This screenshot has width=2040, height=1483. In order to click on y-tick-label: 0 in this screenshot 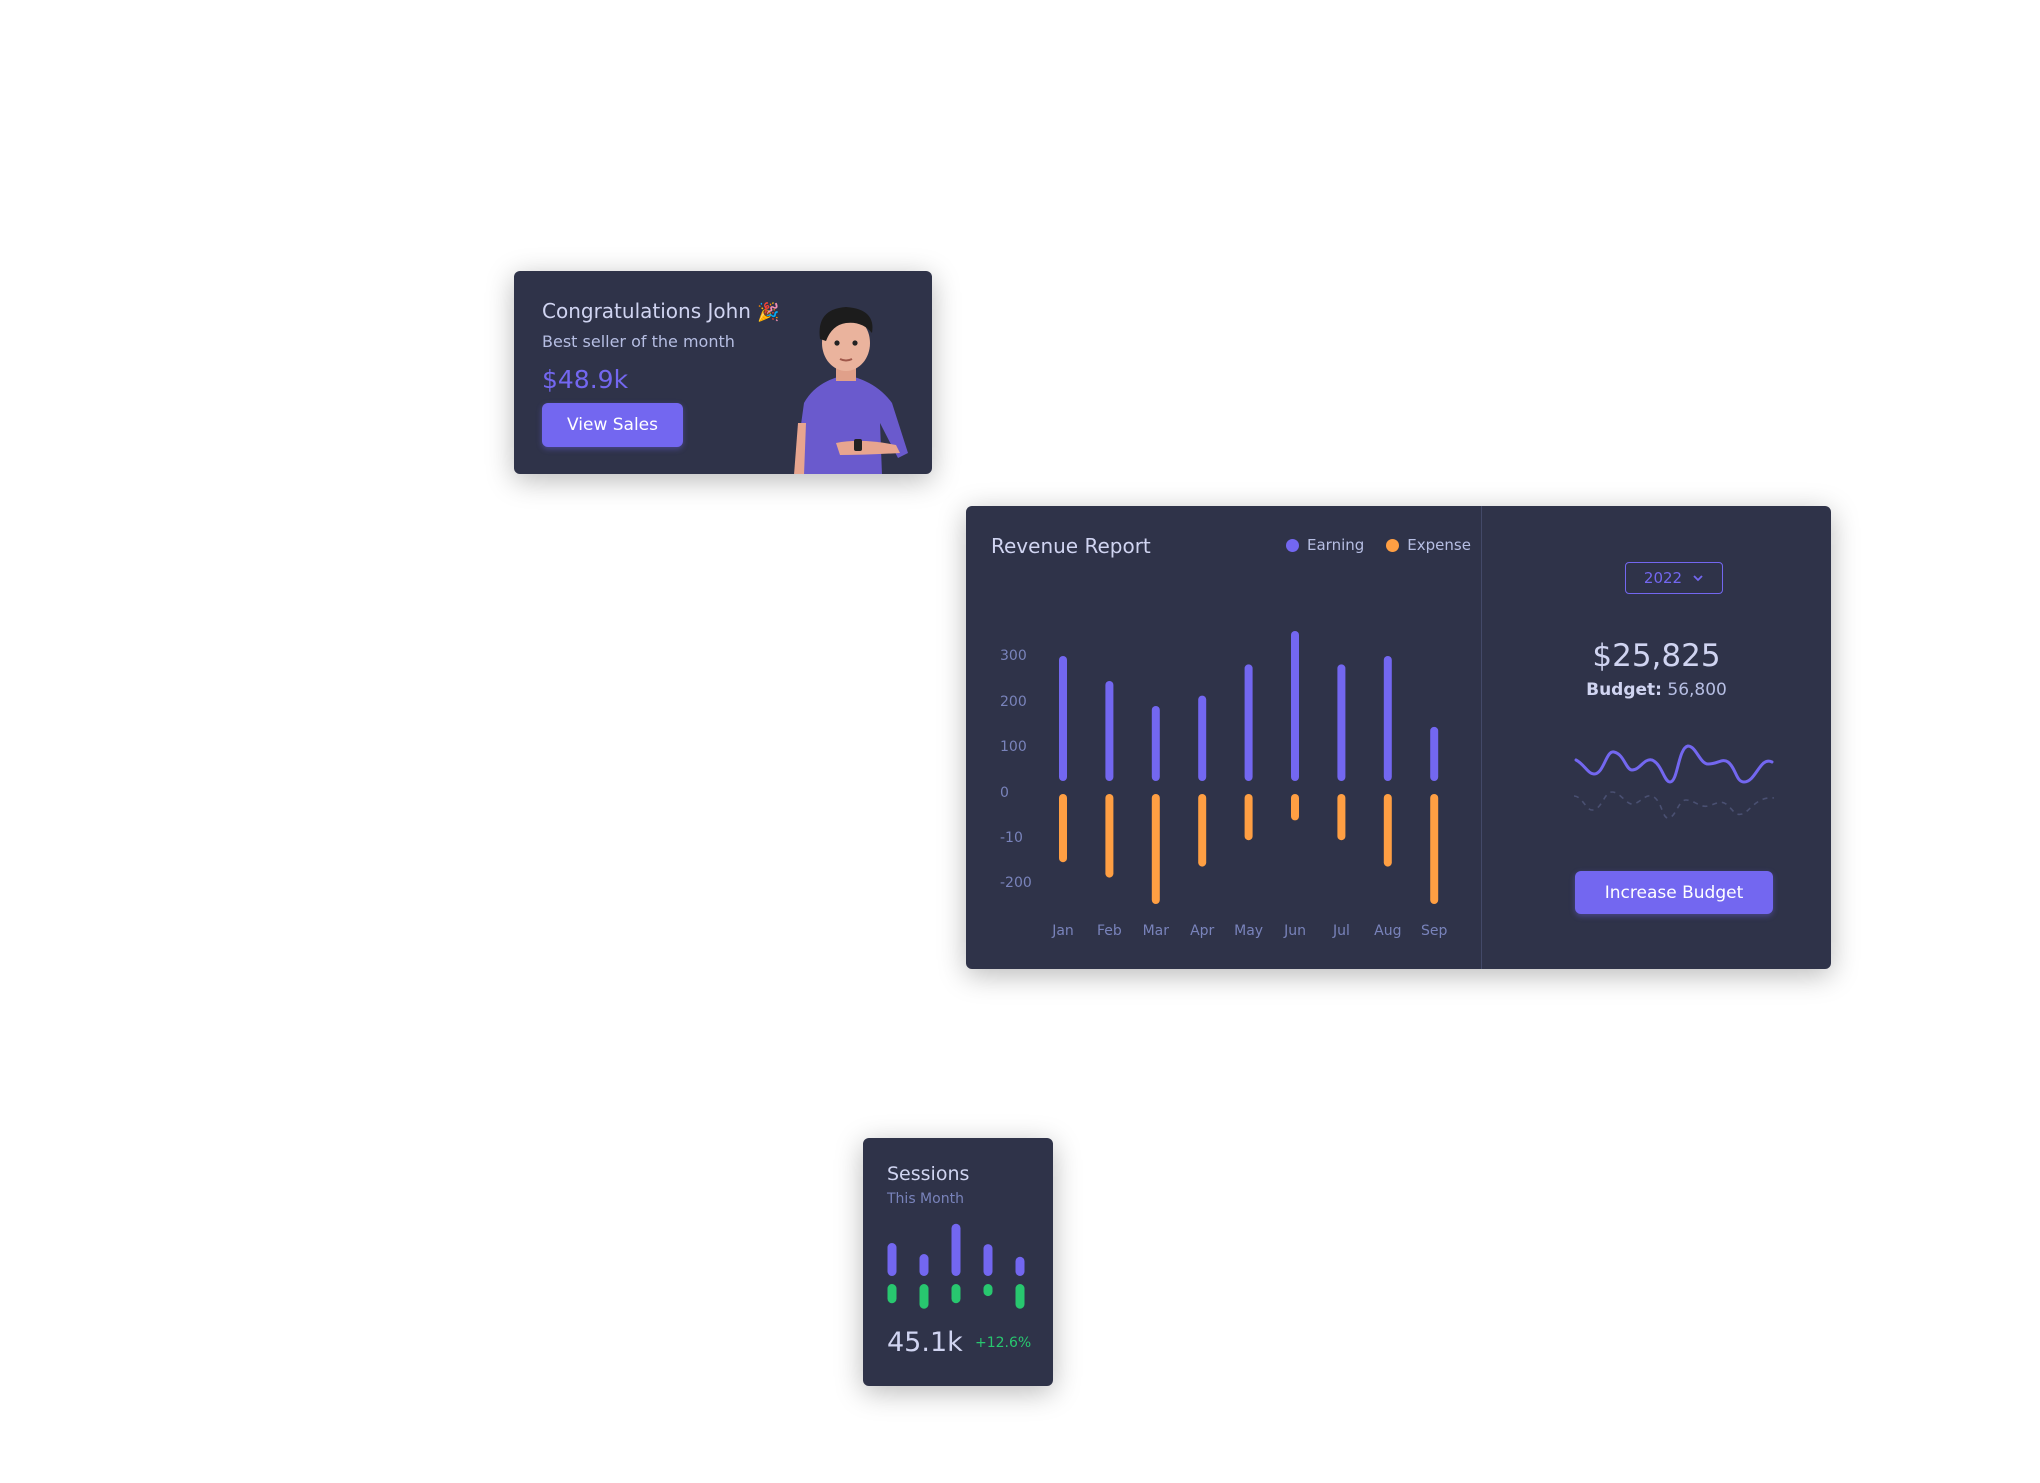, I will do `click(1004, 793)`.